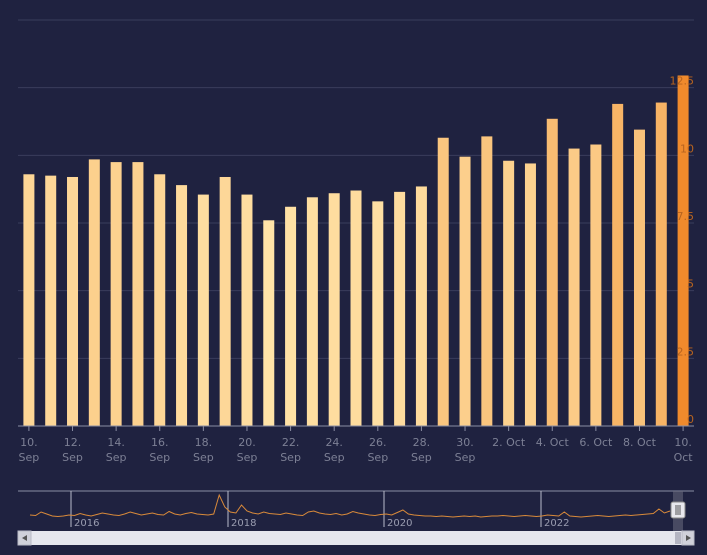 This screenshot has width=707, height=555. I want to click on y-tick-label: 0, so click(690, 419).